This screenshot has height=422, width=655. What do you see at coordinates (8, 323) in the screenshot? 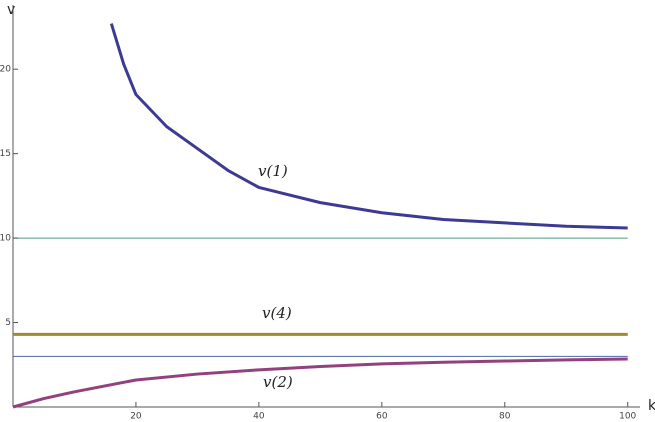
I see `y-tick-label: 5` at bounding box center [8, 323].